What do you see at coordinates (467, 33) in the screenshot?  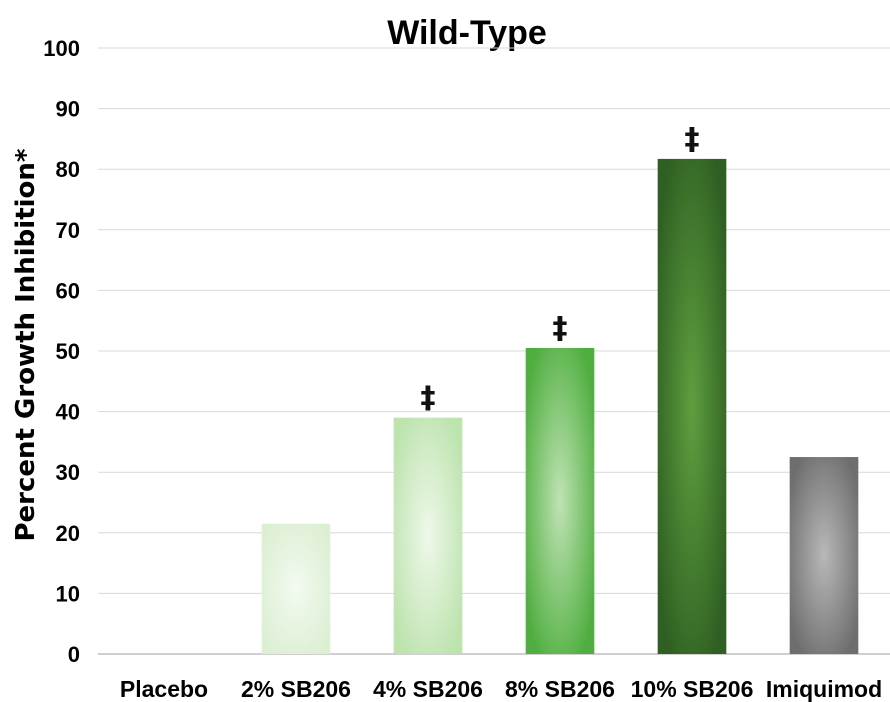 I see `chart-title: Wild-Type` at bounding box center [467, 33].